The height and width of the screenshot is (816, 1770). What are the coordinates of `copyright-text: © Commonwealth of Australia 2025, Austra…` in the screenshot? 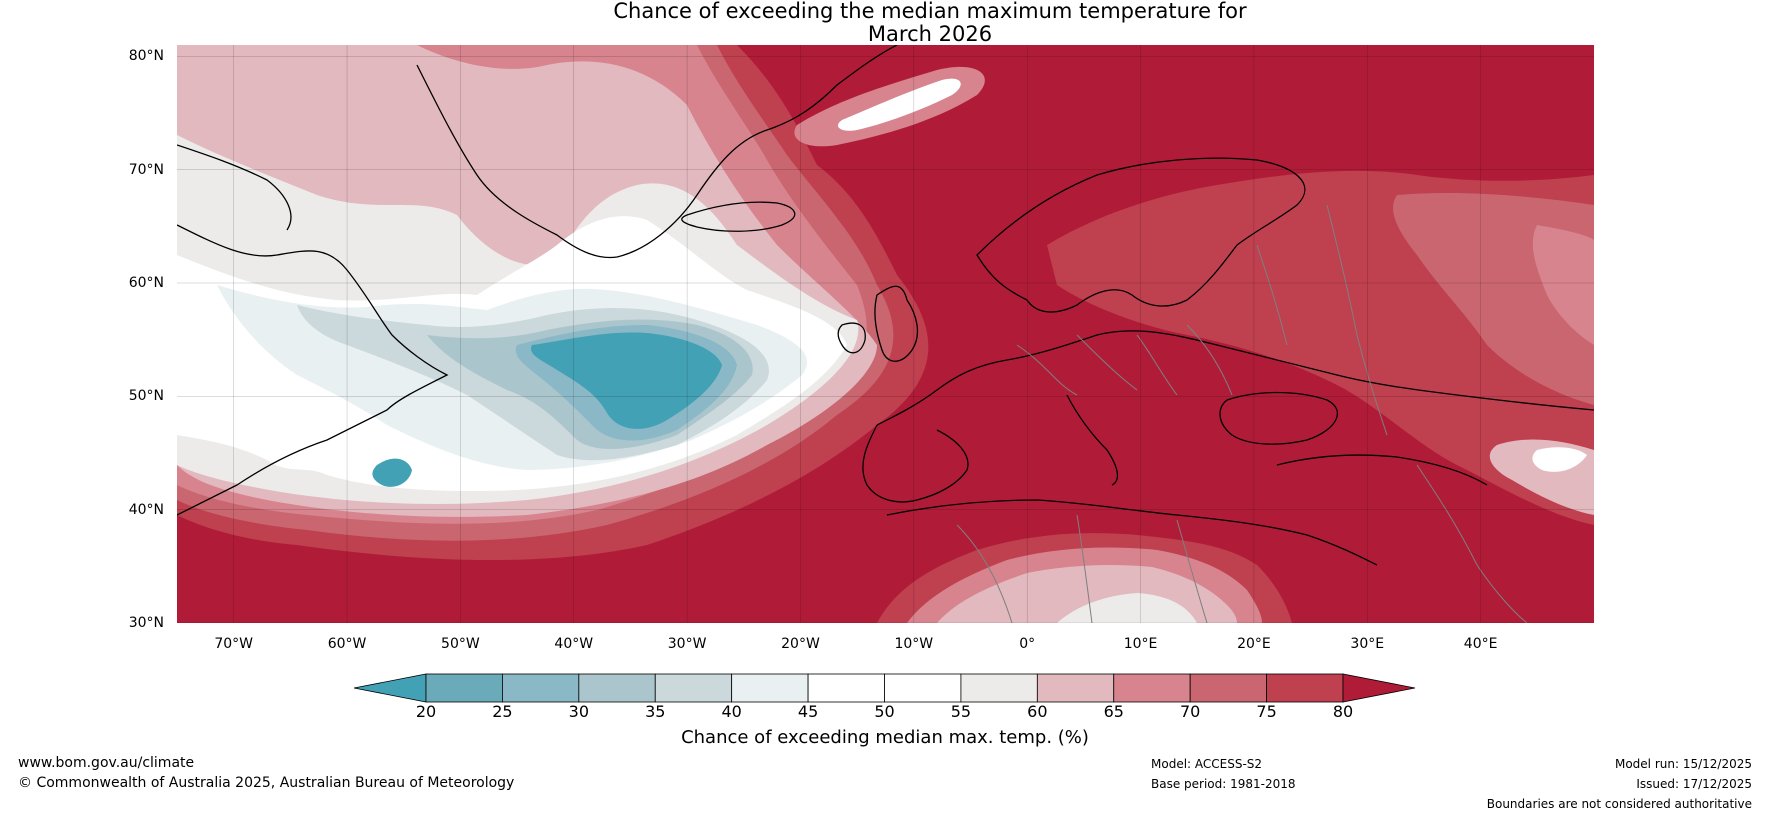 It's located at (266, 783).